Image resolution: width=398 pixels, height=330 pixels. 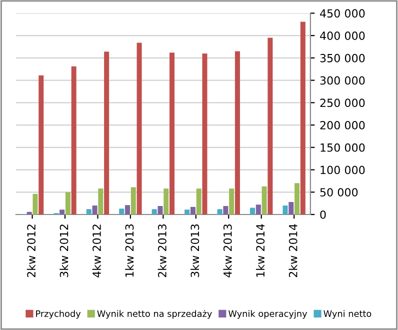 I want to click on y-tick-label: 250 000, so click(x=342, y=103).